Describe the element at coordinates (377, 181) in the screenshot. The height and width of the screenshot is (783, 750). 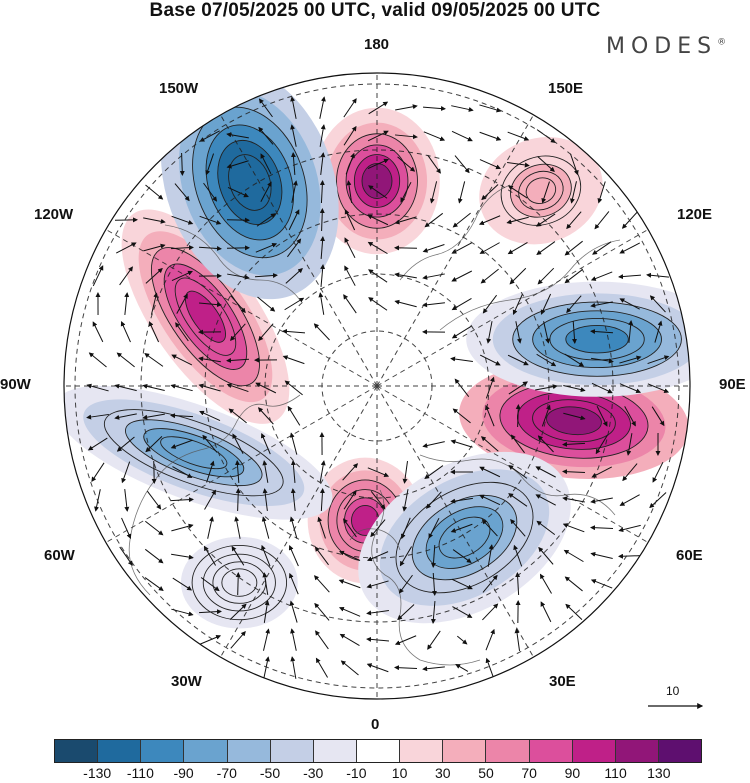
I see `ridge-anomaly` at that location.